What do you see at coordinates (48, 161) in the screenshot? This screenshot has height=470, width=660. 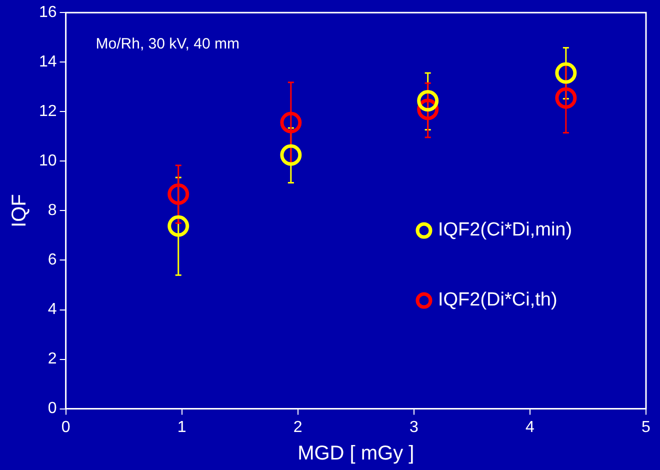 I see `y-tick-label: 10` at bounding box center [48, 161].